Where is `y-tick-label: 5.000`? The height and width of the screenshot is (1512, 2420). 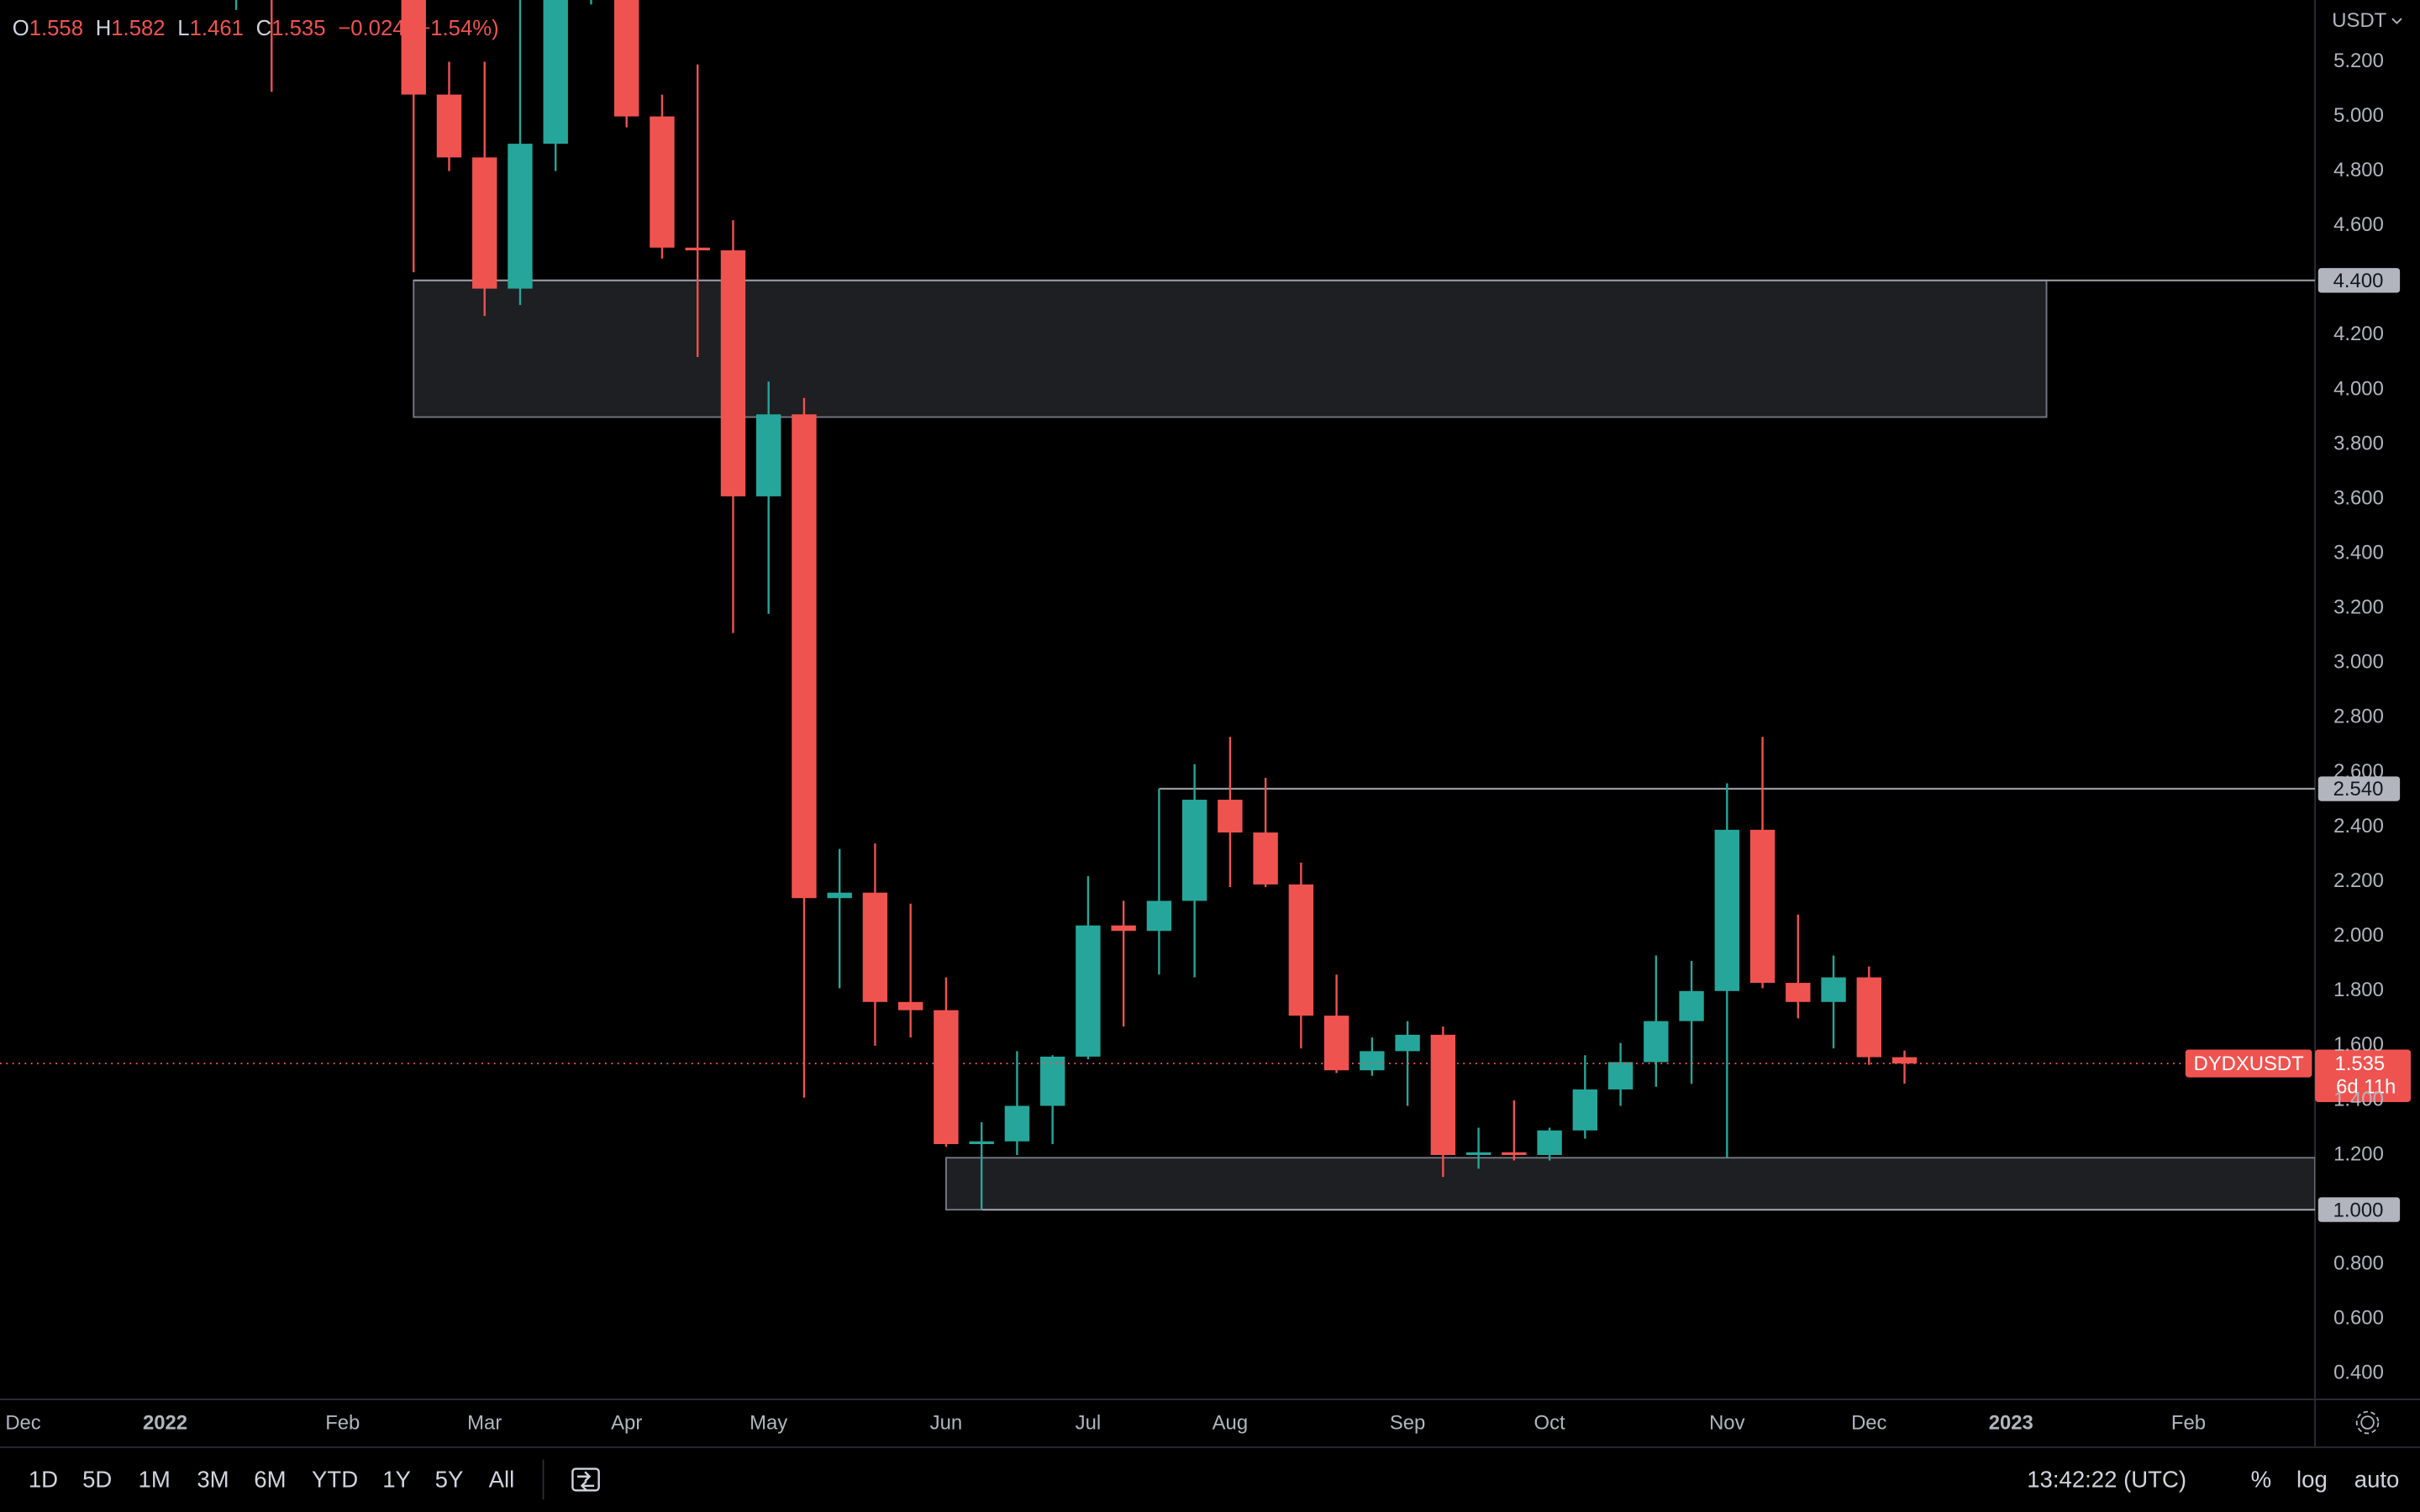
y-tick-label: 5.000 is located at coordinates (2358, 115).